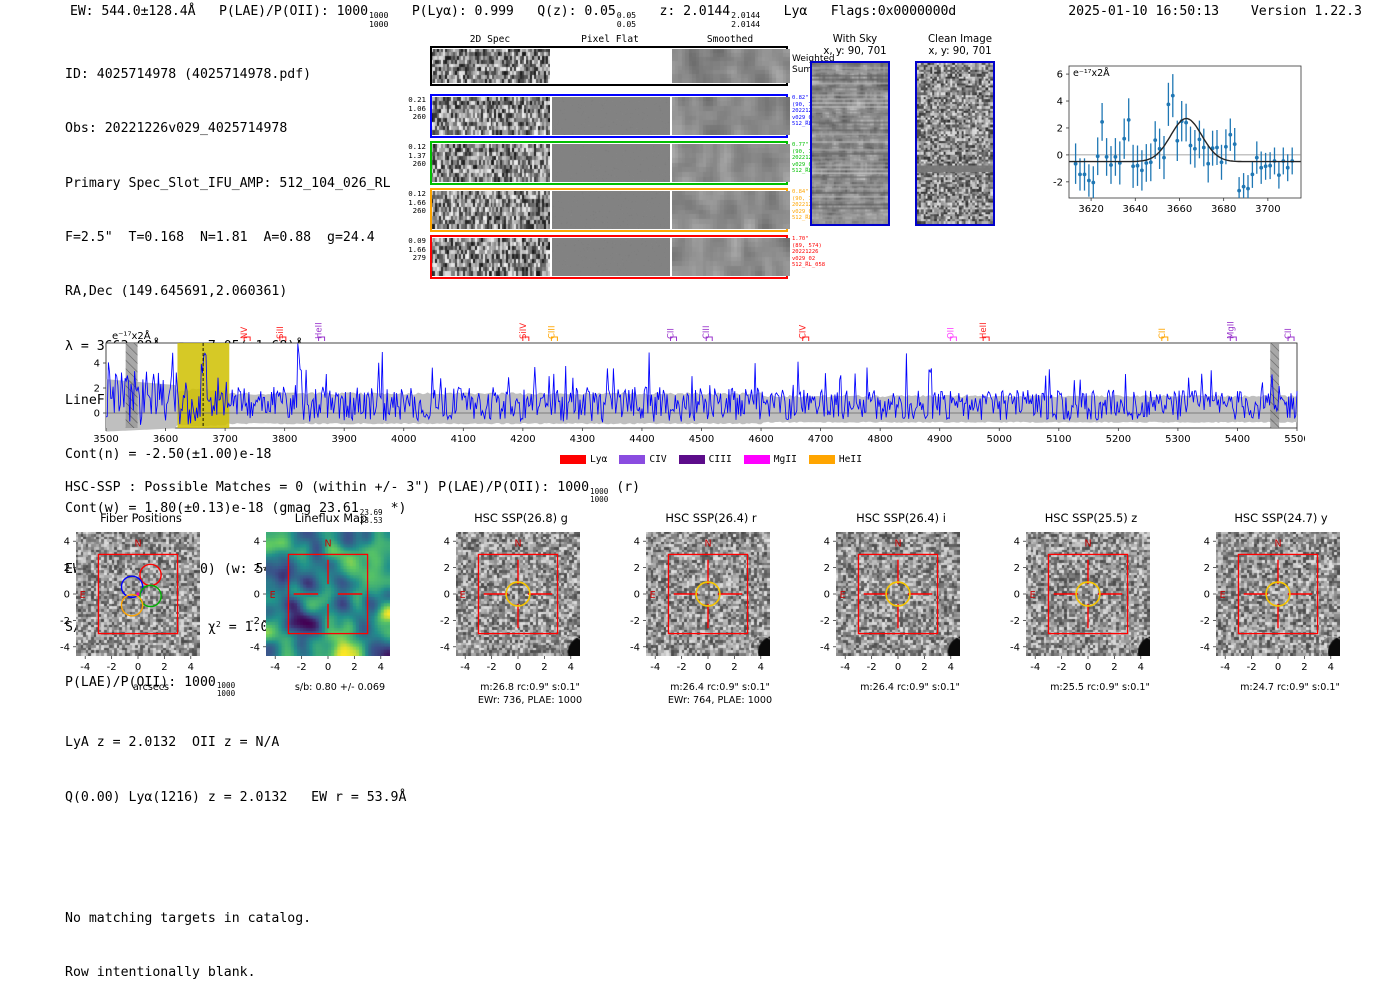  I want to click on cutout-caption-ewr-plae: EWr: 736, PLAE: 1000, so click(530, 700).